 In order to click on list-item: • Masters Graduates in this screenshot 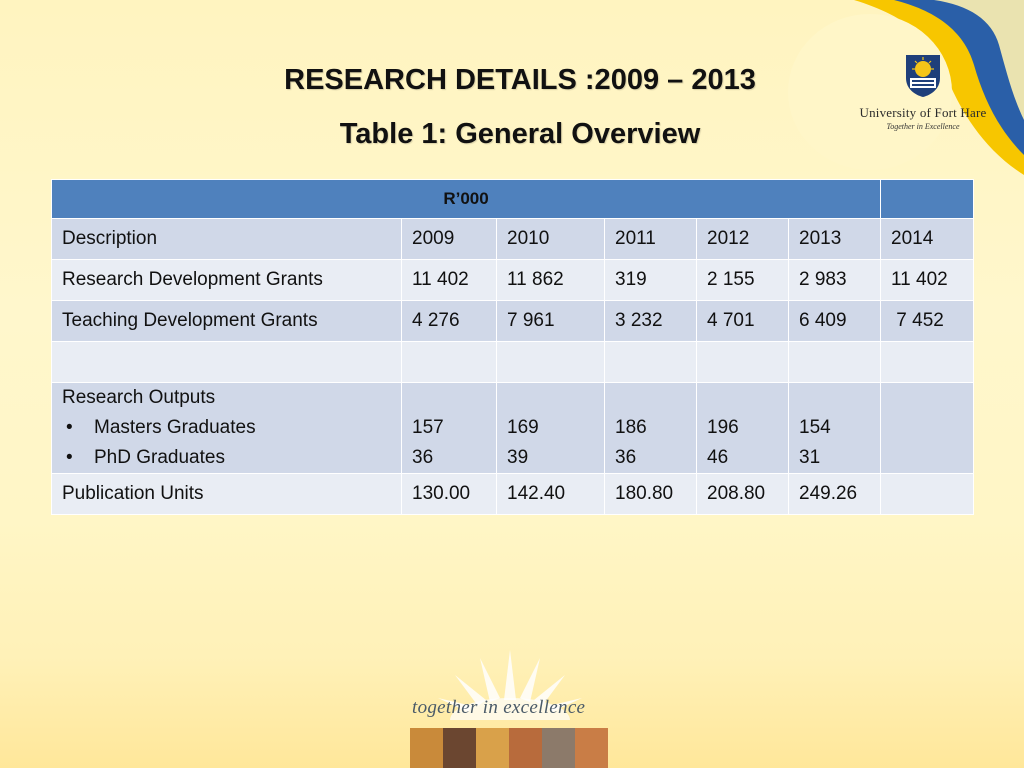, I will do `click(226, 428)`.